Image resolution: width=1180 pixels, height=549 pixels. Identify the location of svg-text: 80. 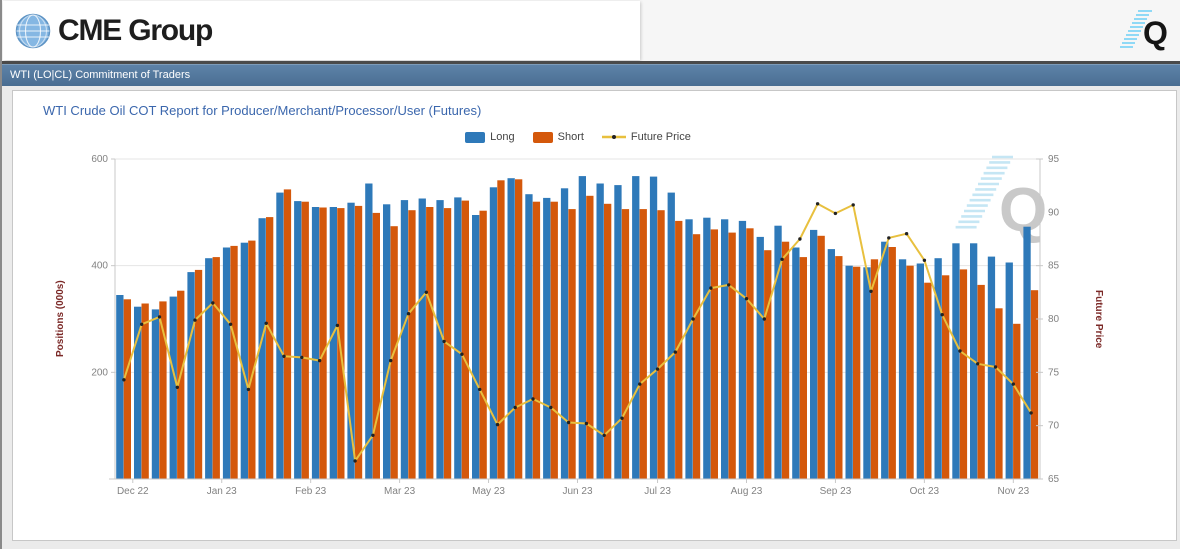
(1054, 319).